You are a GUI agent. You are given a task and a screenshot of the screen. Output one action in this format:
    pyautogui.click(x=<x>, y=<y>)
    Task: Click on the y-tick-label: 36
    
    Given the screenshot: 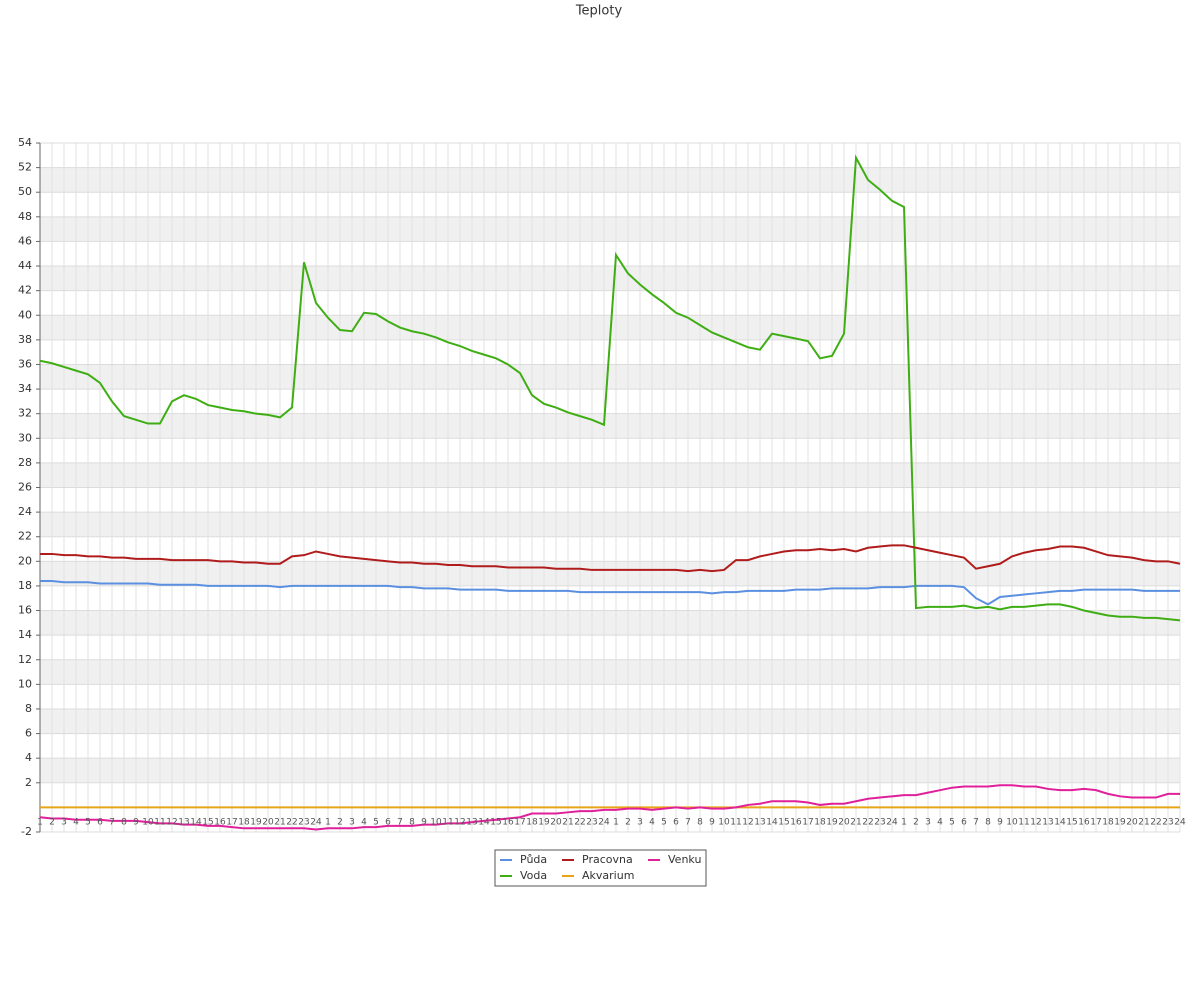 What is the action you would take?
    pyautogui.click(x=25, y=363)
    